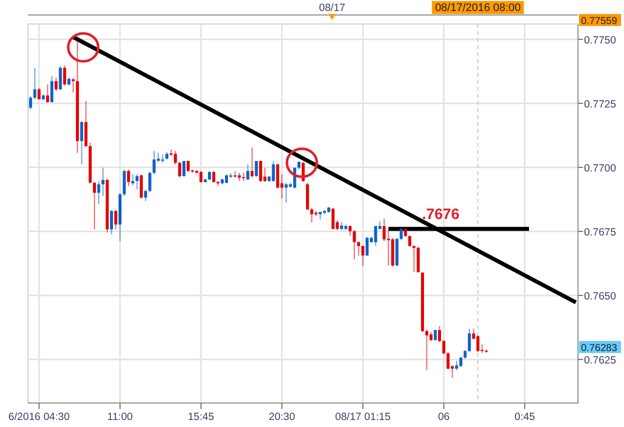 The image size is (624, 427). Describe the element at coordinates (600, 104) in the screenshot. I see `y-tick-label: 0.7725` at that location.